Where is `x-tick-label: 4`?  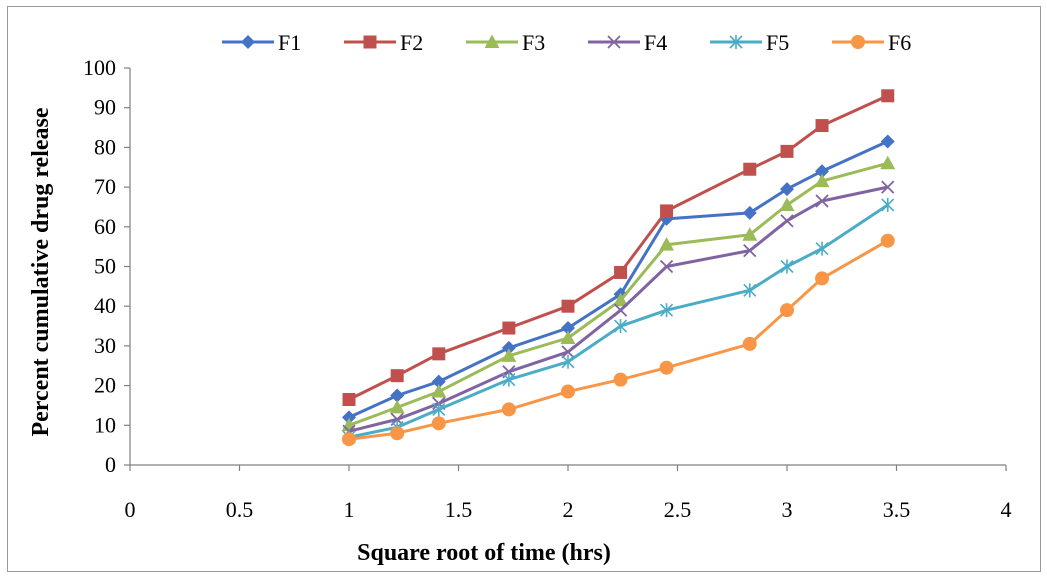 x-tick-label: 4 is located at coordinates (1006, 509).